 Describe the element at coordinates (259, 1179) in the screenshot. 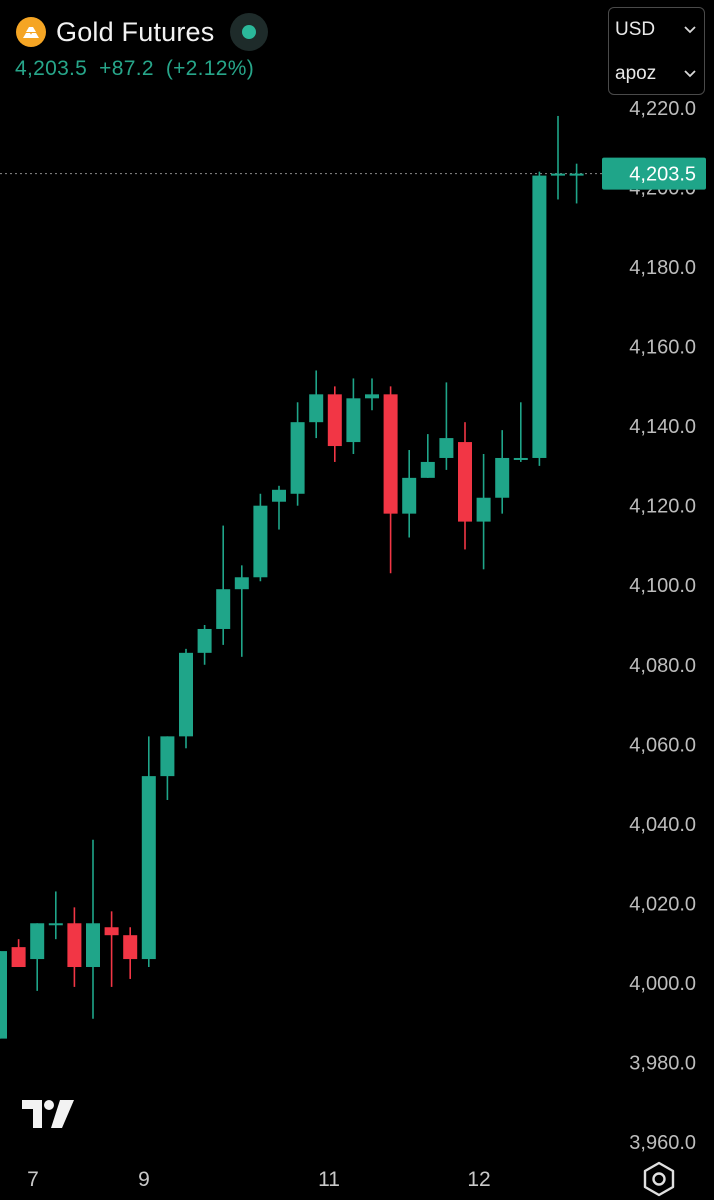

I see `time-axis: 7 9 11 12` at that location.